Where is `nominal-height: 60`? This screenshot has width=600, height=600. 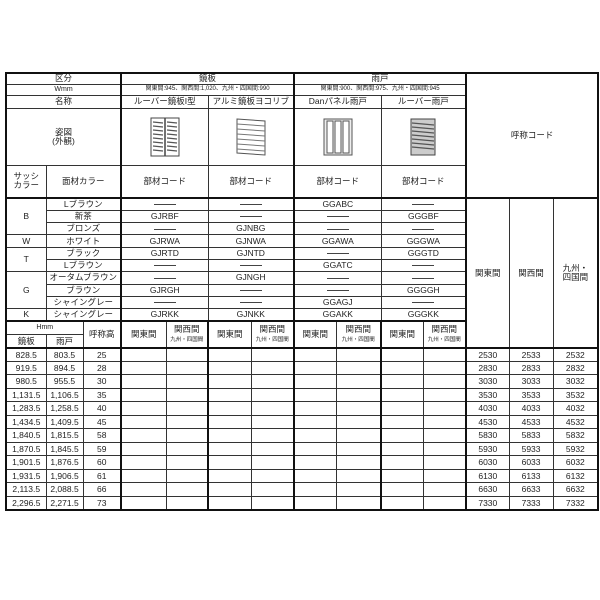 nominal-height: 60 is located at coordinates (102, 462).